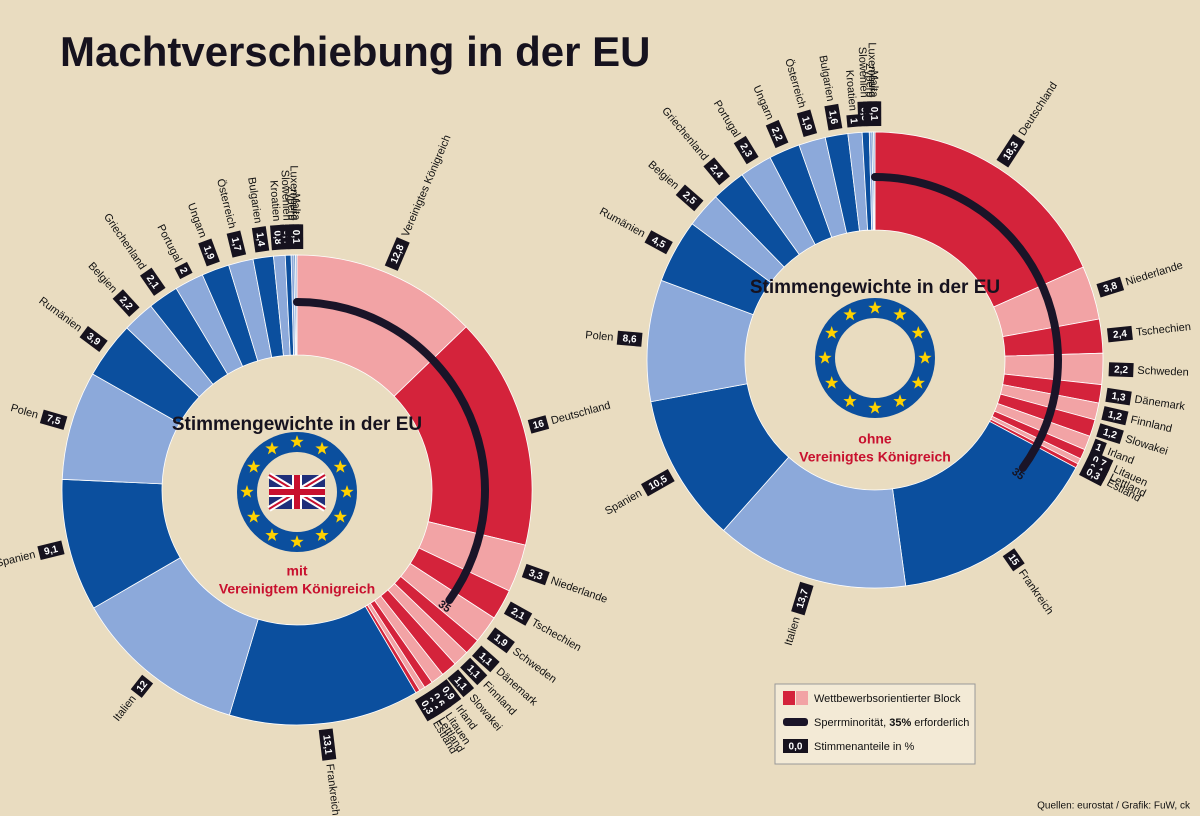 The height and width of the screenshot is (816, 1200). I want to click on category-label: Luxemburg, so click(294, 192).